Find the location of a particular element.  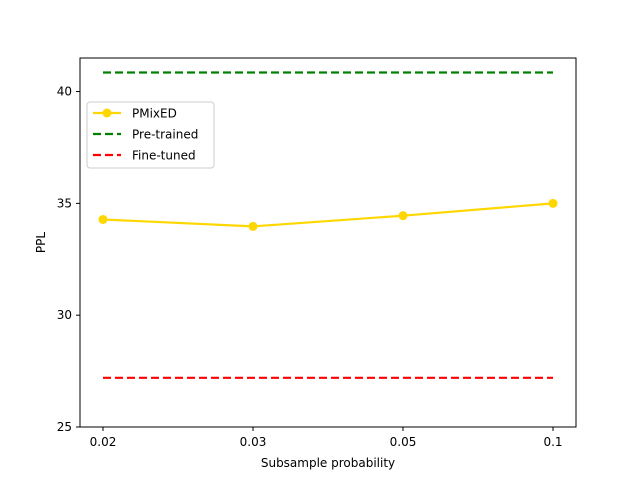

x-axis-label: Subsample probability is located at coordinates (328, 463).